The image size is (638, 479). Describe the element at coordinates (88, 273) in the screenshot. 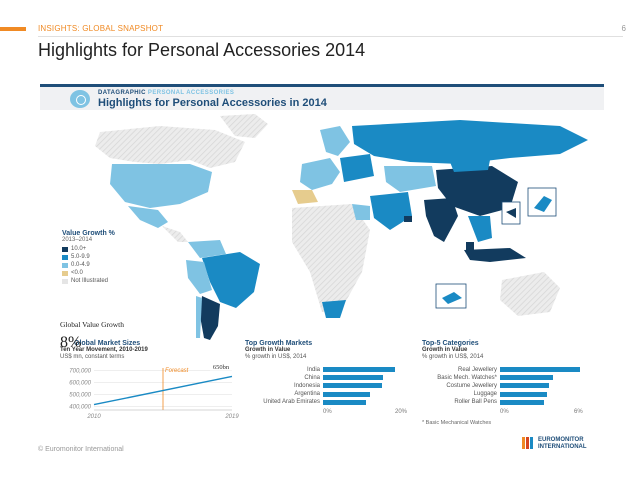

I see `legend-item: <0.0` at that location.